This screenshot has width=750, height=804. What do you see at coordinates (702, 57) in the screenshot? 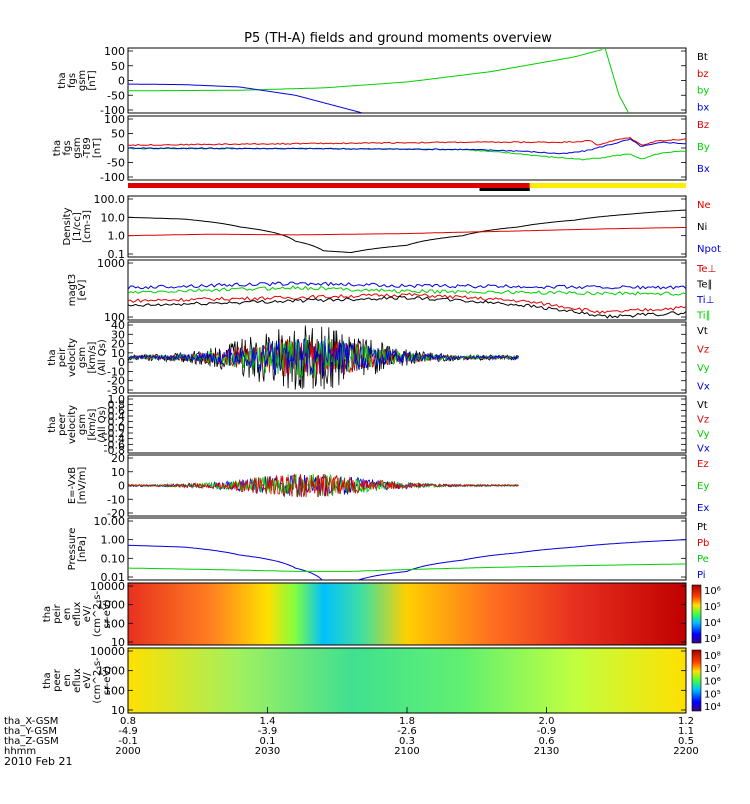
I see `legend-entry: Bt` at bounding box center [702, 57].